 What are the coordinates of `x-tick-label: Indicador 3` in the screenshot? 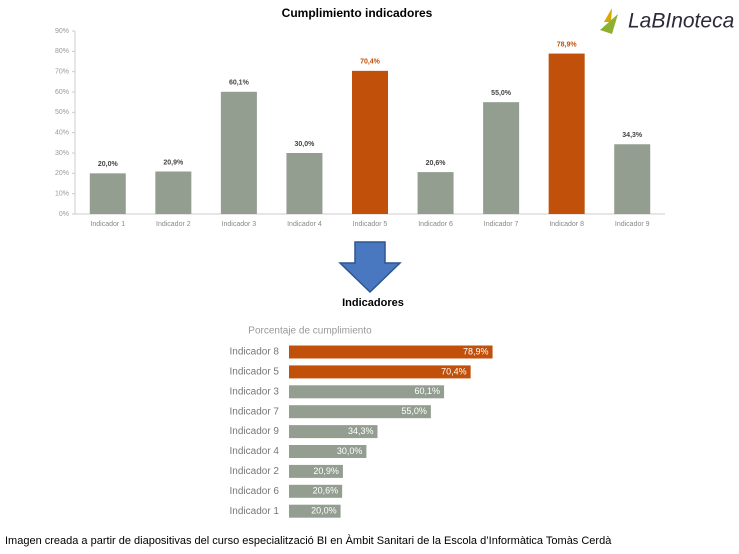 It's located at (239, 224).